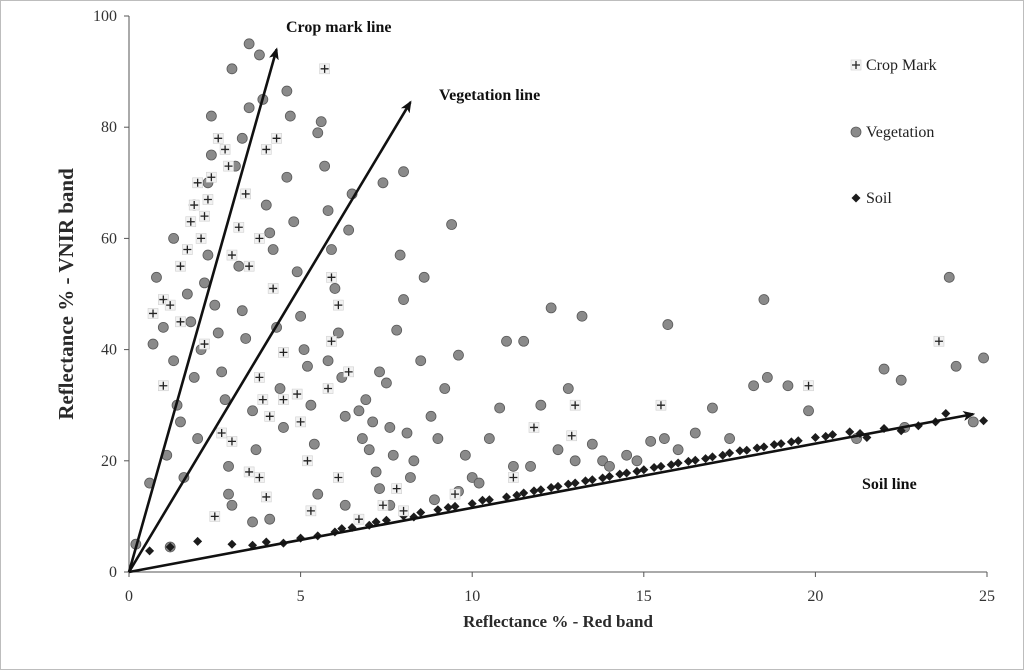  I want to click on legend-soil-label: Soil, so click(879, 198).